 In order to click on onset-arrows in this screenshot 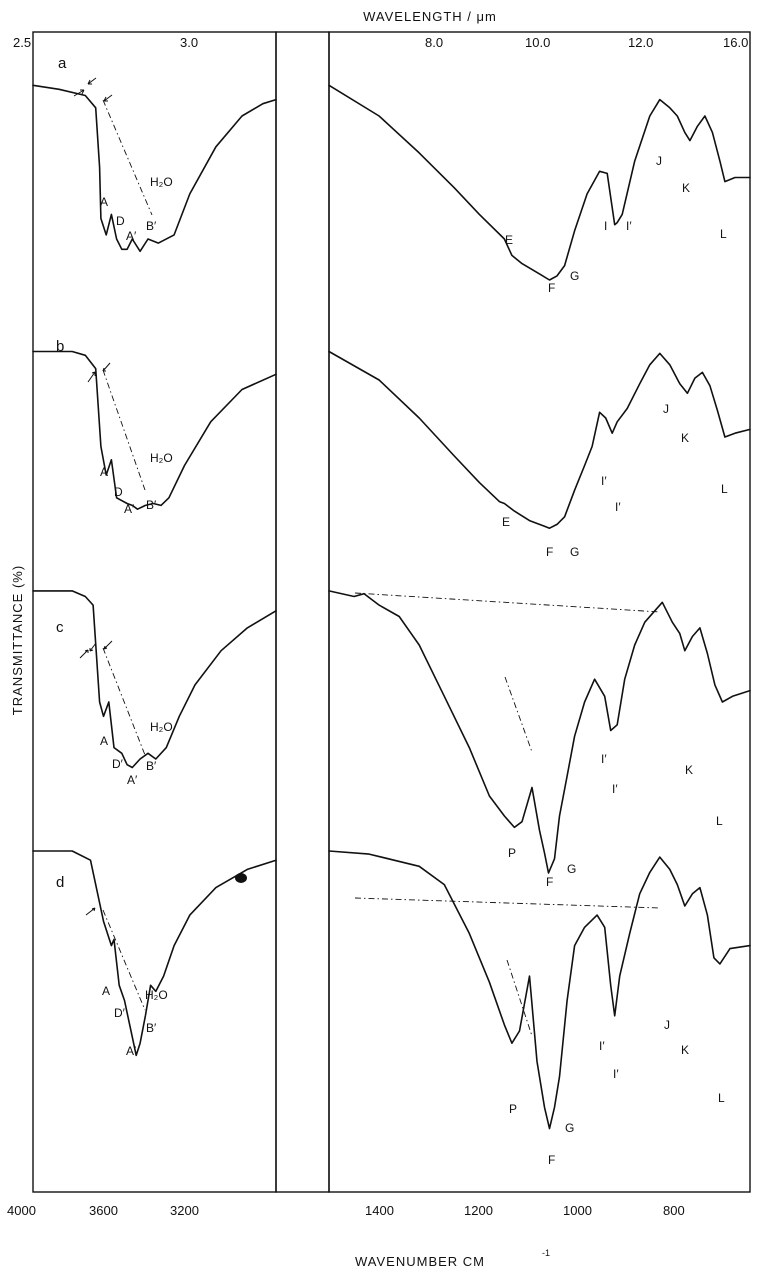, I will do `click(93, 496)`.